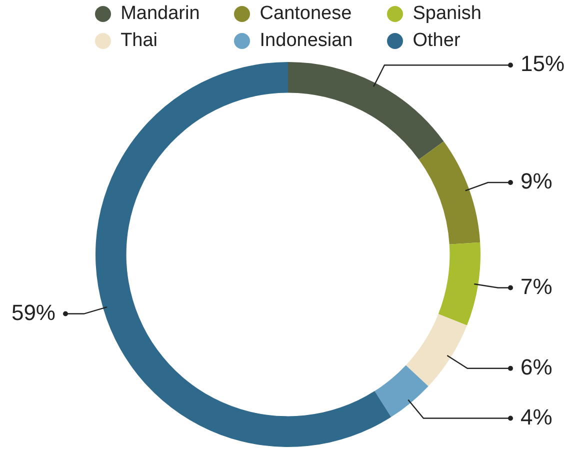  Describe the element at coordinates (139, 41) in the screenshot. I see `legend-label: Thai` at that location.